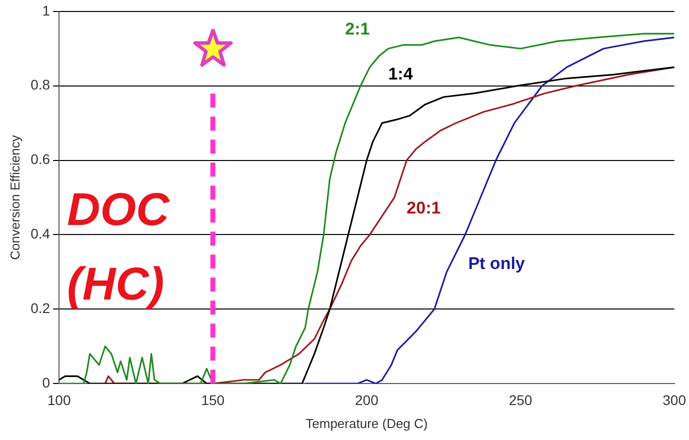 The height and width of the screenshot is (440, 689). I want to click on x-axis-title: Temperature (Deg C), so click(367, 423).